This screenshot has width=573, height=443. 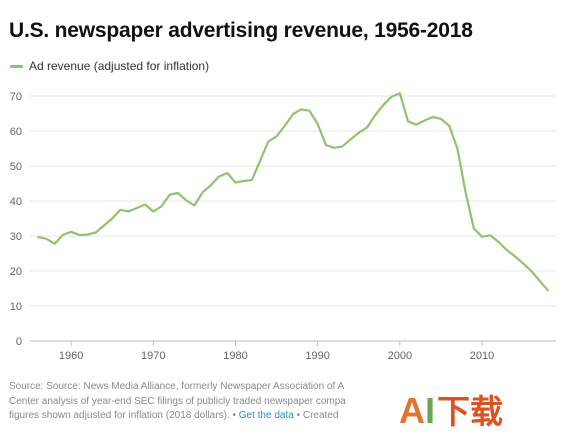 What do you see at coordinates (430, 410) in the screenshot?
I see `watermark-letter-i: I` at bounding box center [430, 410].